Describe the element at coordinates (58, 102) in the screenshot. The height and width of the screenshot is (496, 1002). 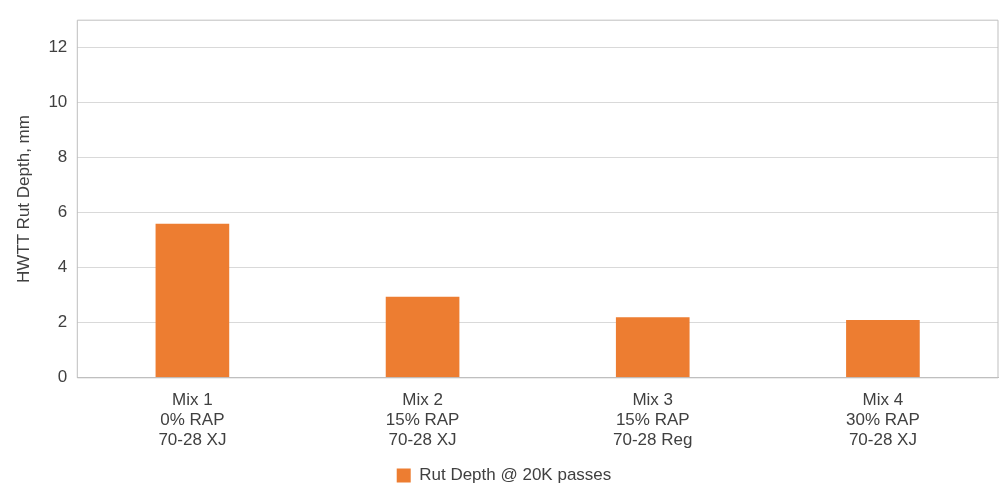
I see `y-tick-label: 10` at that location.